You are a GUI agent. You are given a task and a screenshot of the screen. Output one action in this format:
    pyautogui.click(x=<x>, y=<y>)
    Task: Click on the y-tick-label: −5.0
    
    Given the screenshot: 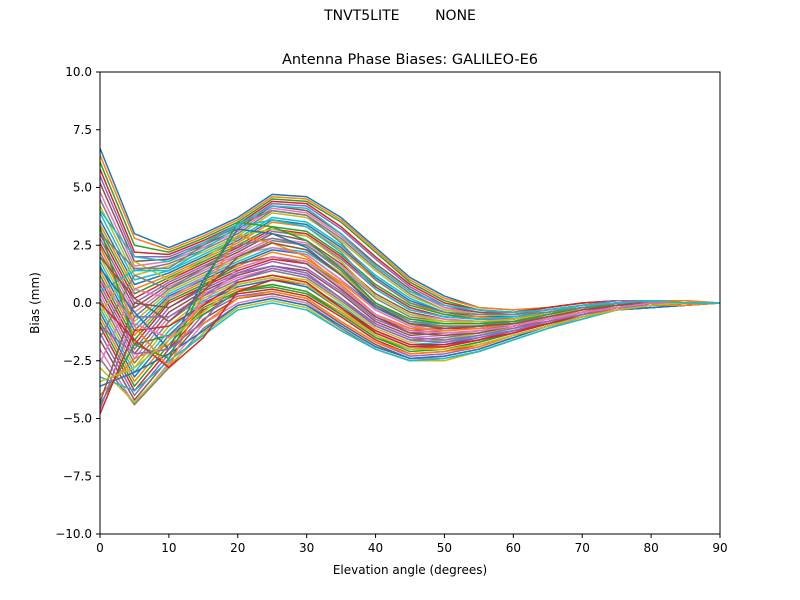 What is the action you would take?
    pyautogui.click(x=77, y=419)
    